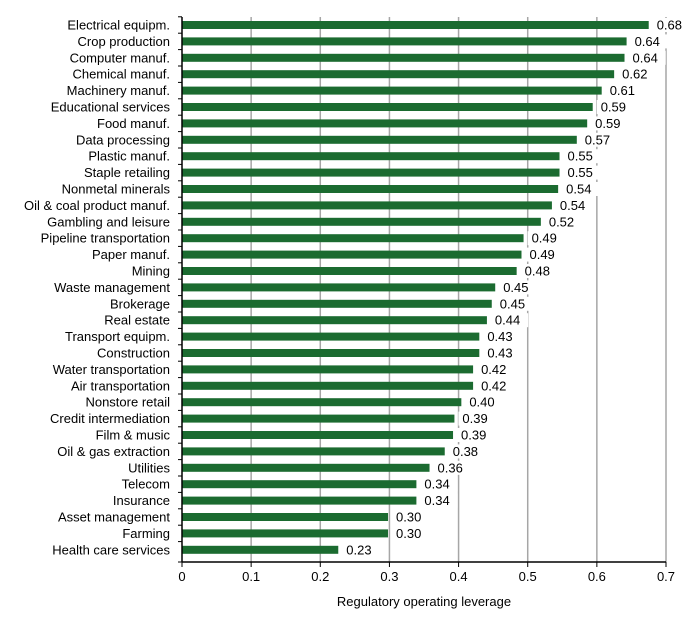  Describe the element at coordinates (141, 500) in the screenshot. I see `category-label: Insurance` at that location.